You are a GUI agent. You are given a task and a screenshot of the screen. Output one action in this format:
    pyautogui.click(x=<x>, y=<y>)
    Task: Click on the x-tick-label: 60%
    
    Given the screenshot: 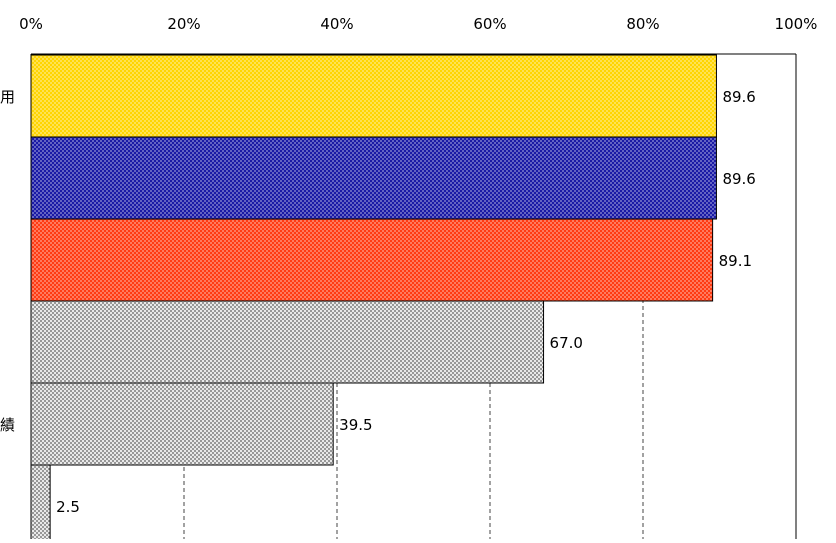 What is the action you would take?
    pyautogui.click(x=489, y=24)
    